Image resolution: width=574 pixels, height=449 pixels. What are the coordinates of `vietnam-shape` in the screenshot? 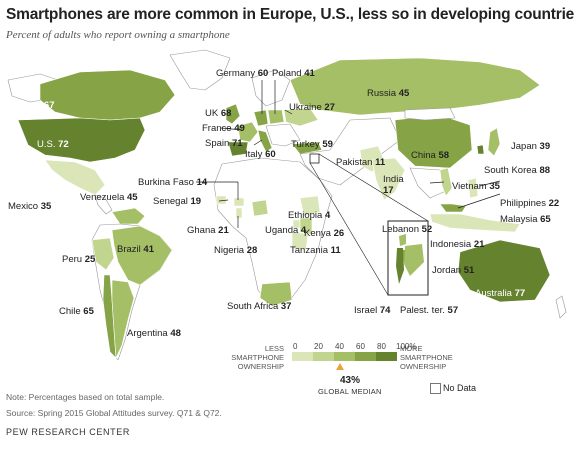 It's located at (446, 182).